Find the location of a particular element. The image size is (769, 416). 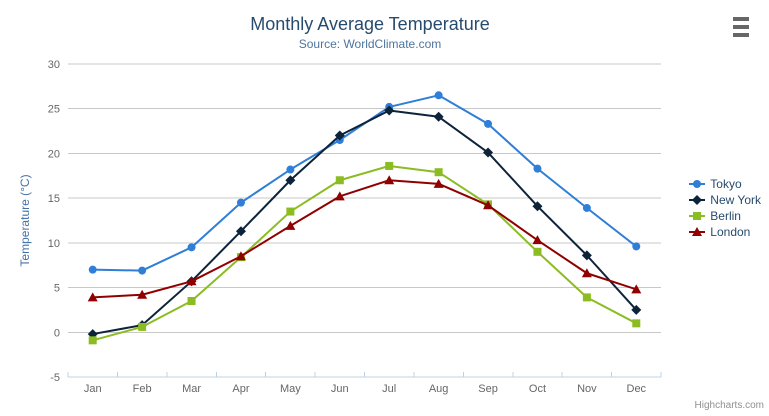

legend-symbol-square-icon is located at coordinates (697, 216).